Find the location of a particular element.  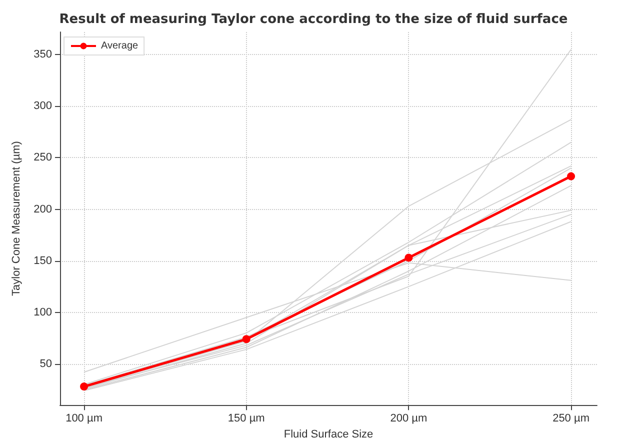

y-tick-label: 350 is located at coordinates (43, 54).